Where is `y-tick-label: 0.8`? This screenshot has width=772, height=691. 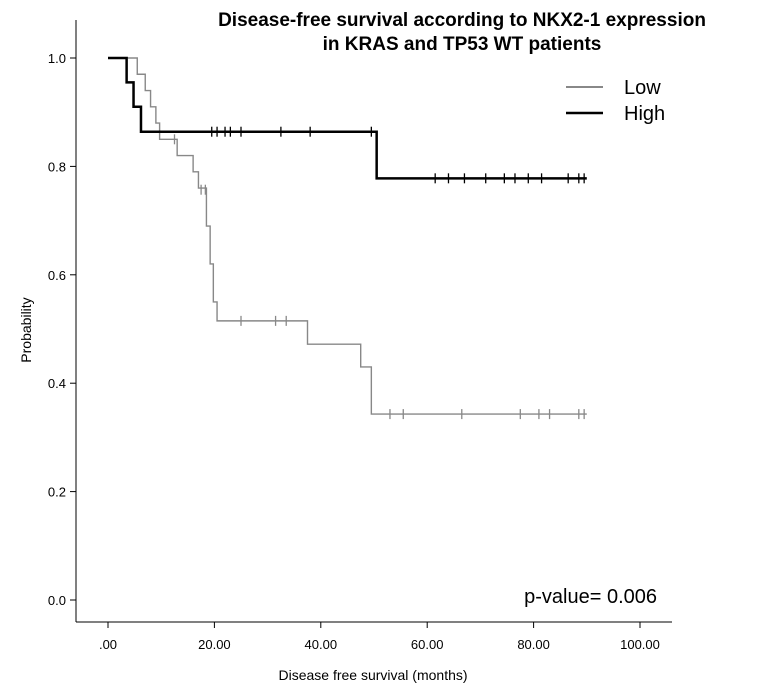 y-tick-label: 0.8 is located at coordinates (57, 166).